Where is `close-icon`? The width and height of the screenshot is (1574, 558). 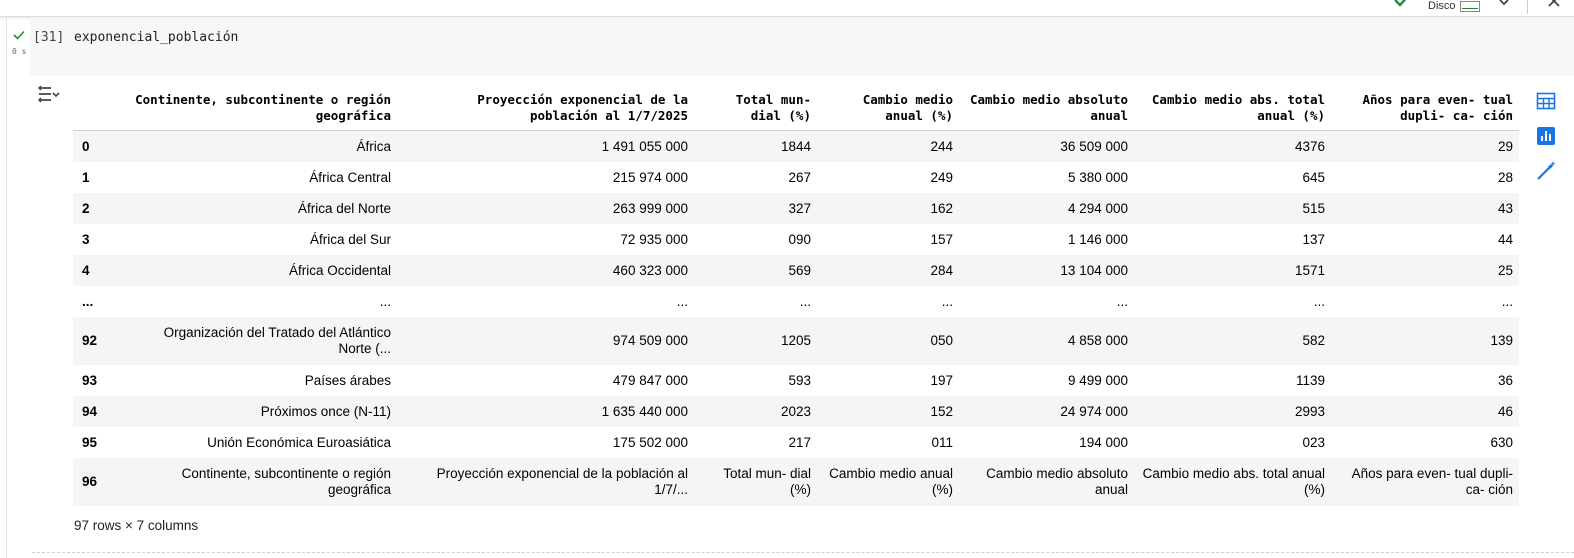 close-icon is located at coordinates (1554, 6).